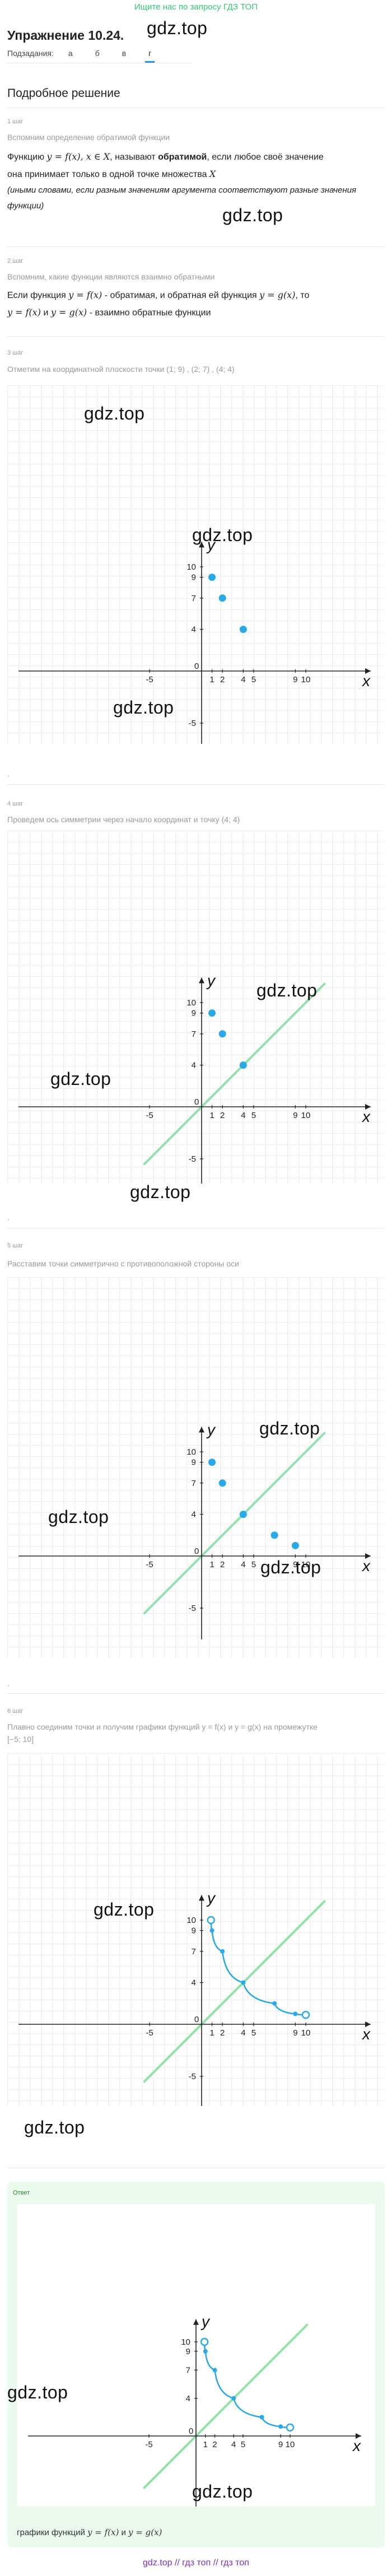  What do you see at coordinates (196, 2563) in the screenshot?
I see `footer-links: gdz.top // гдз топ // гдз топ` at bounding box center [196, 2563].